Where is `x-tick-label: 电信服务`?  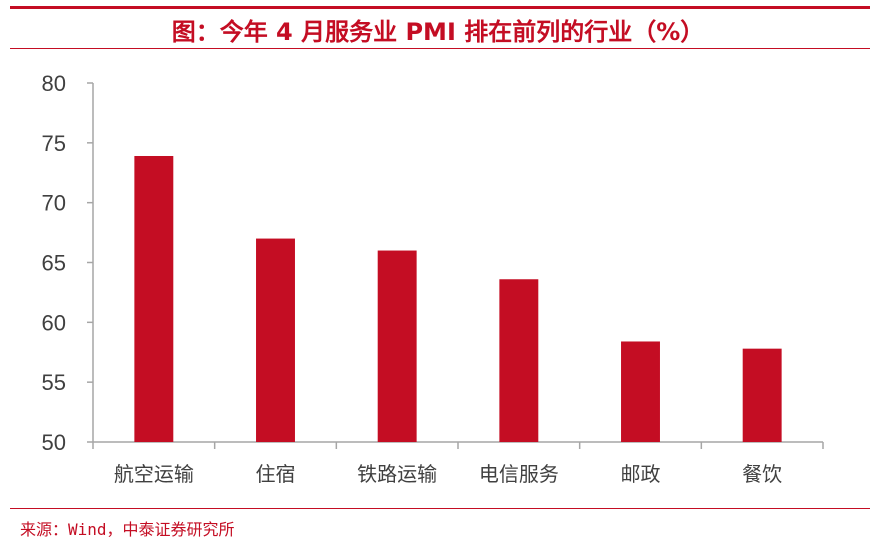 x-tick-label: 电信服务 is located at coordinates (519, 474).